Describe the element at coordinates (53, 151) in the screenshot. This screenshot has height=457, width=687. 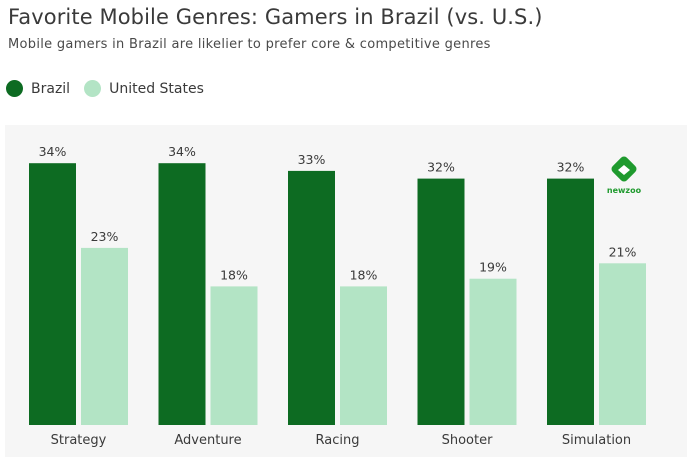
I see `data-label-brazil-strategy: 34%` at that location.